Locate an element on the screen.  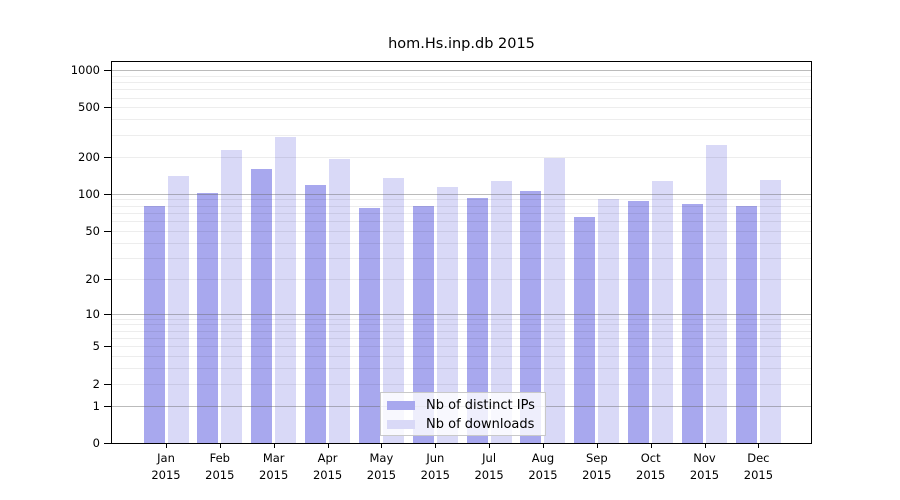
legend: Nb of distinct IPs Nb of downloads is located at coordinates (463, 414).